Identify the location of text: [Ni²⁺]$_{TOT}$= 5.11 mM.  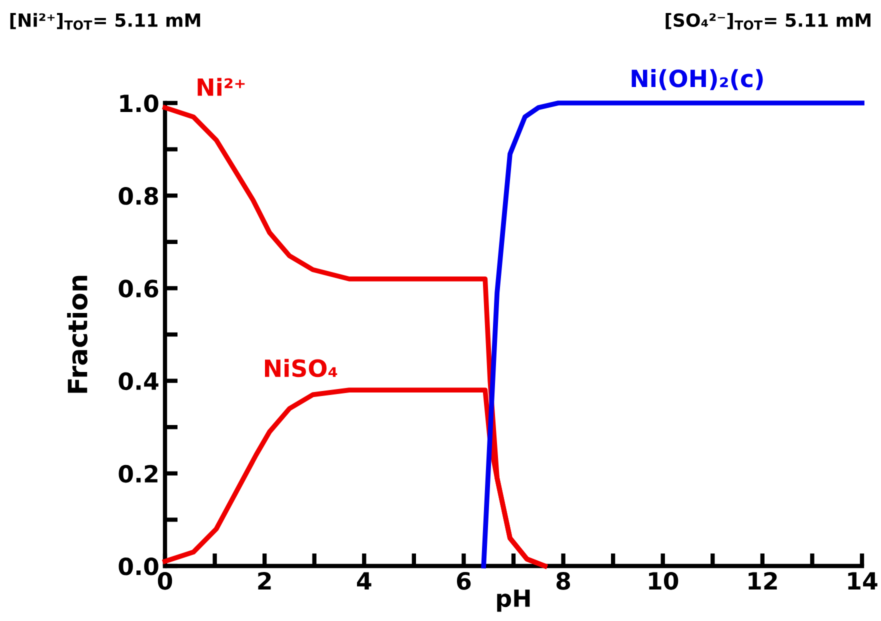
(105, 21).